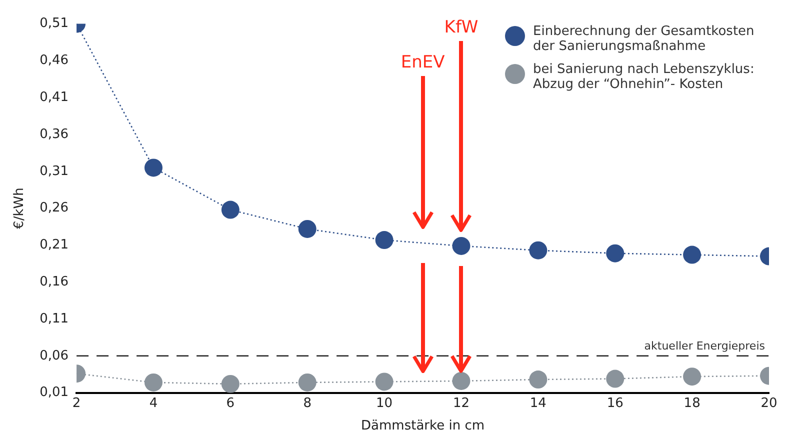 Image resolution: width=791 pixels, height=448 pixels. What do you see at coordinates (769, 403) in the screenshot?
I see `x-tick-label: 20` at bounding box center [769, 403].